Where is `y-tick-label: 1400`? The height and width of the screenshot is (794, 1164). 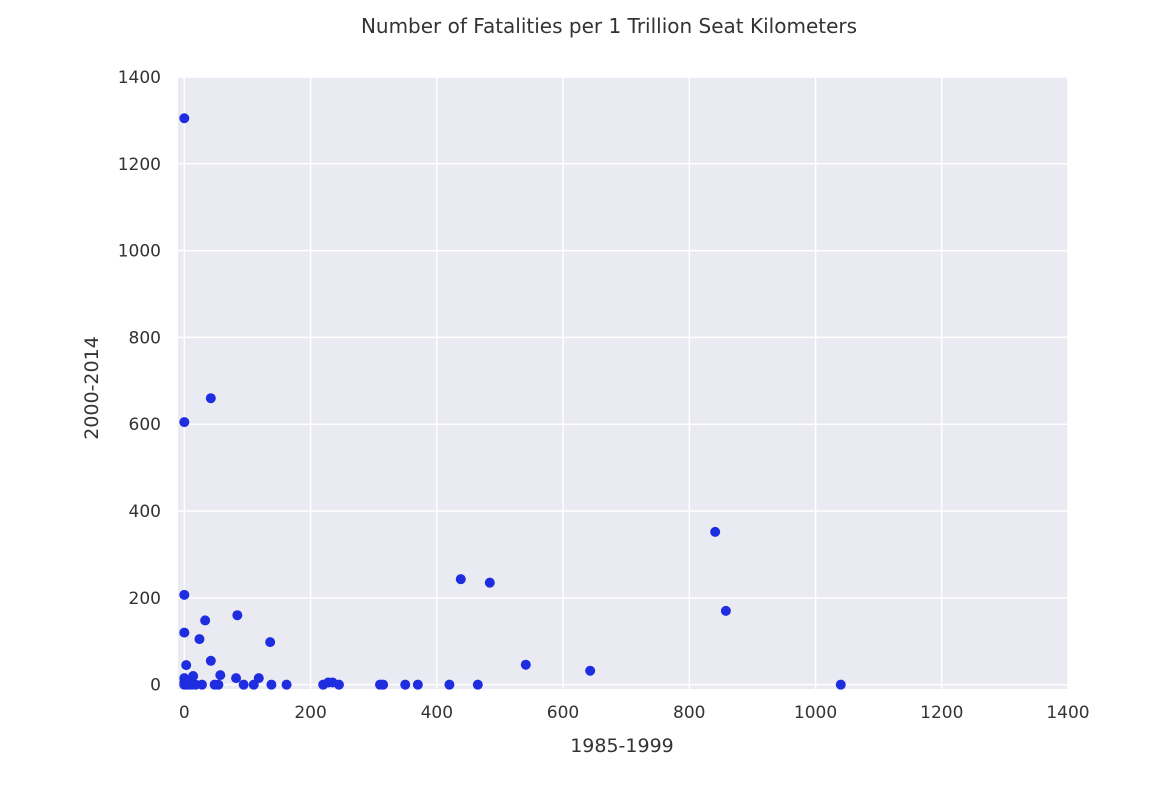
y-tick-label: 1400 is located at coordinates (139, 78).